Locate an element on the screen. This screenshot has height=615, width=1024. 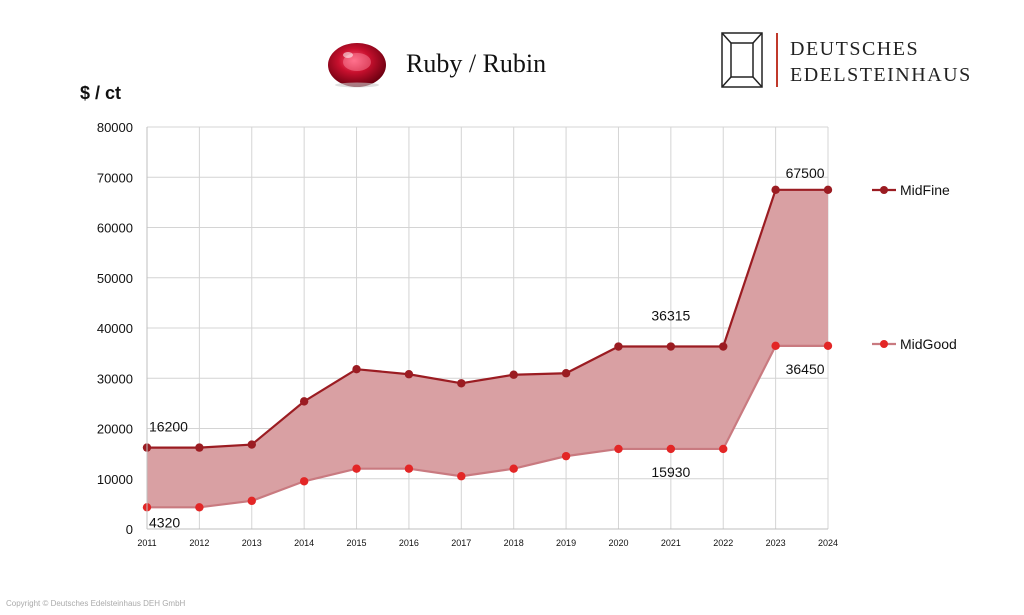
x-tick-label: 2012 is located at coordinates (199, 543).